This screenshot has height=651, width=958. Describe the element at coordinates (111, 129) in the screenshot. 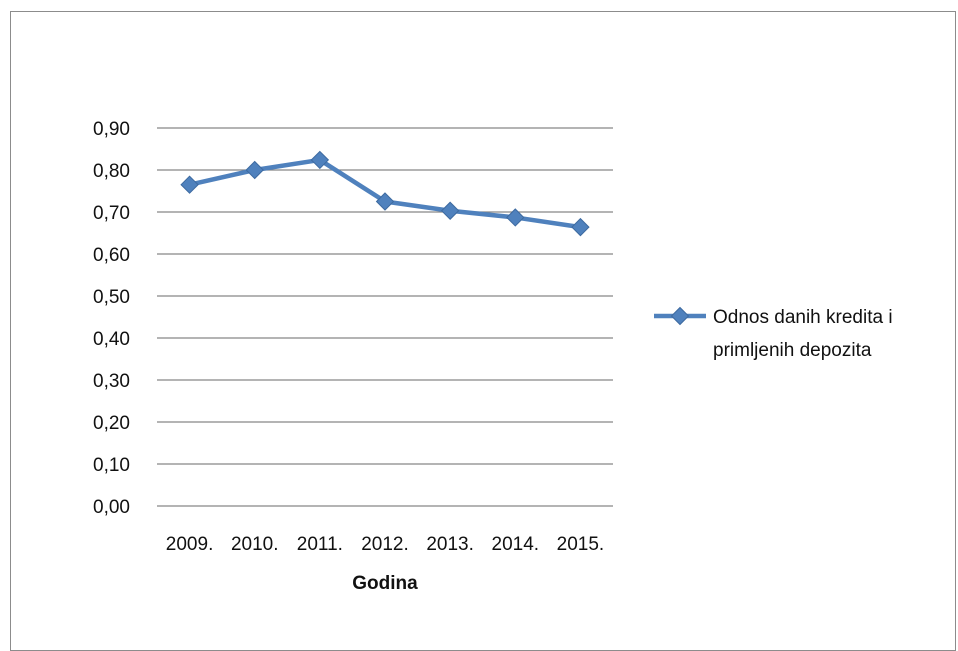

I see `y-tick-label: 0,90` at that location.